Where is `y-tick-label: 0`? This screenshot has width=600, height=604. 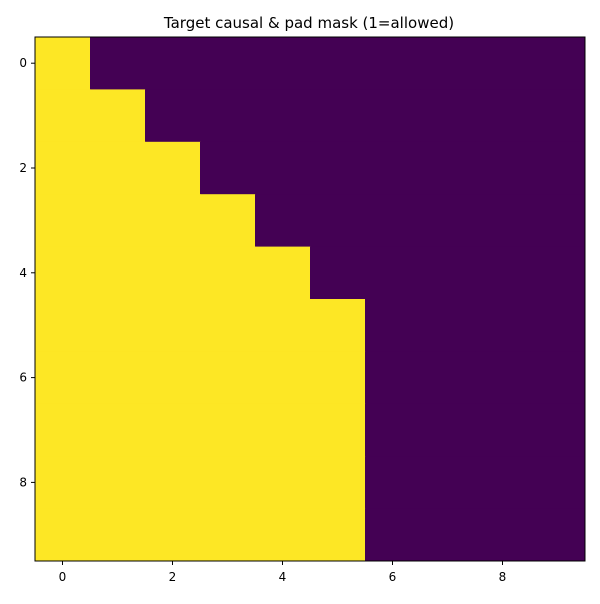 y-tick-label: 0 is located at coordinates (23, 63).